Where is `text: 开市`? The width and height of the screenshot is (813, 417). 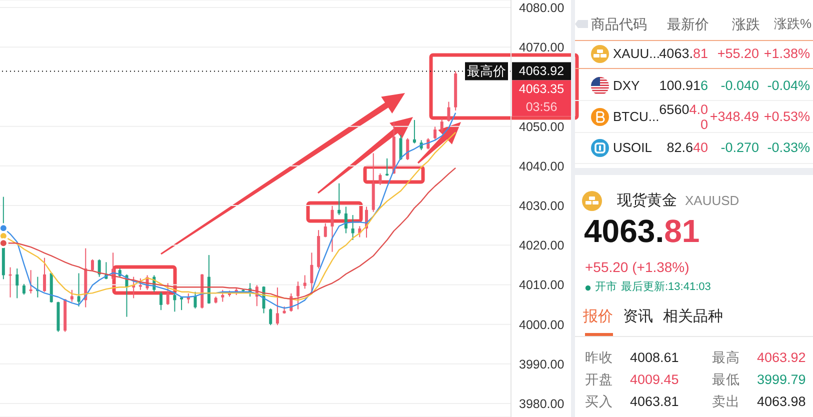 text: 开市 is located at coordinates (606, 288).